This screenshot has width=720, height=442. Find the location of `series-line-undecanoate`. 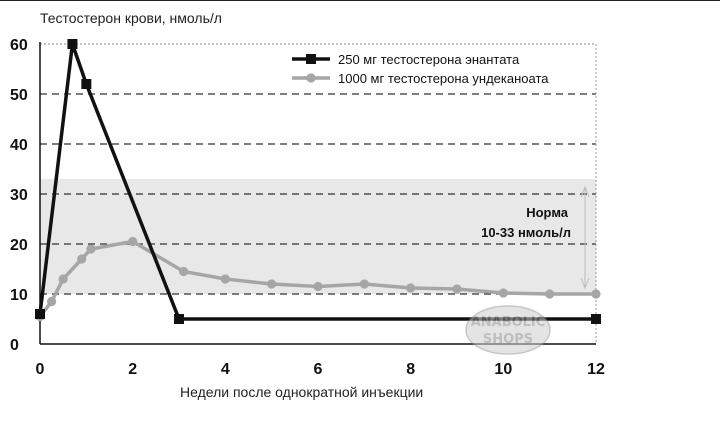

series-line-undecanoate is located at coordinates (317, 278).